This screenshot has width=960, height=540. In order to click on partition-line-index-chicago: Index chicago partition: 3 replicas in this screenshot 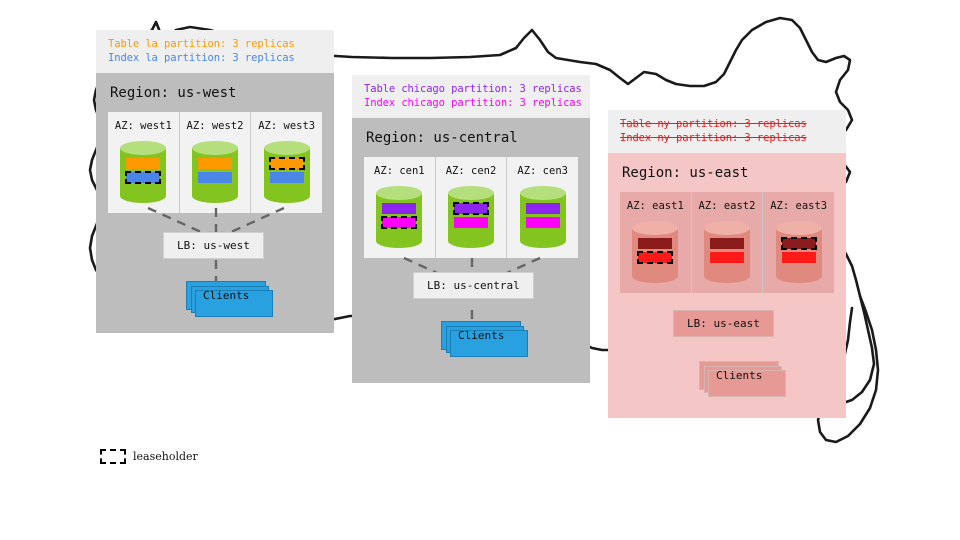, I will do `click(473, 103)`.